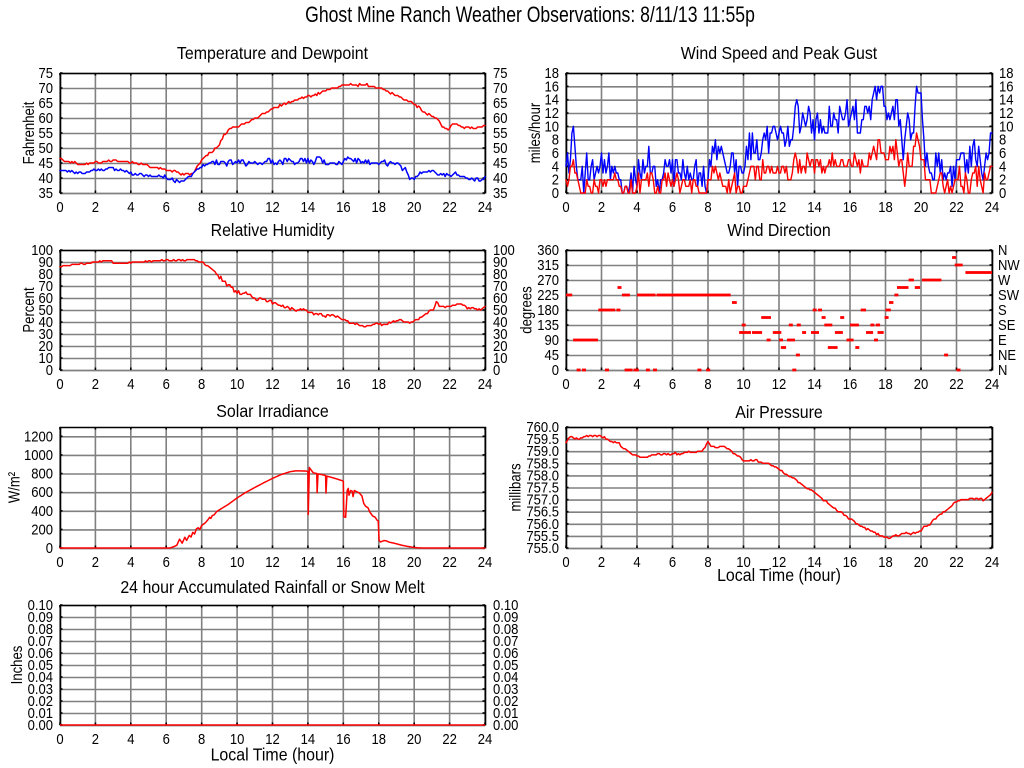 The image size is (1024, 768). Describe the element at coordinates (29, 309) in the screenshot. I see `svg-text: Percent` at that location.